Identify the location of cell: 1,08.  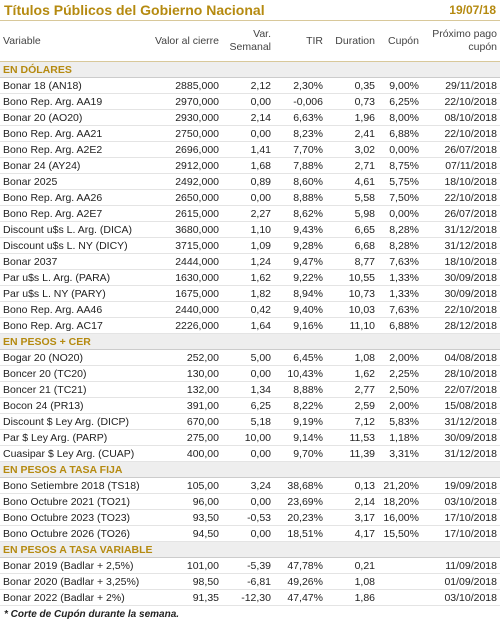
(352, 581).